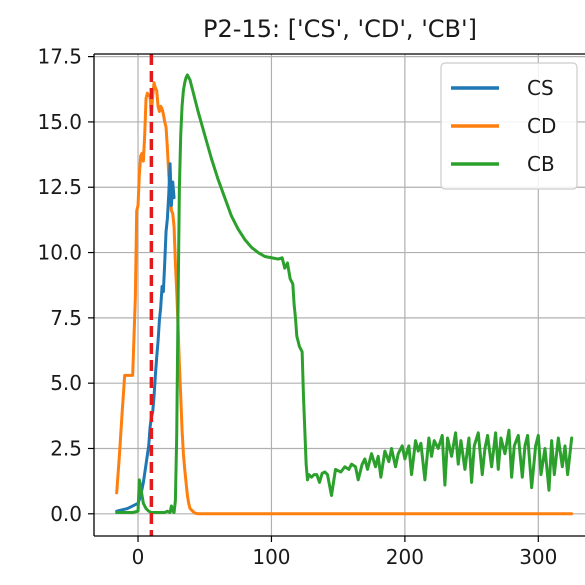  Describe the element at coordinates (59, 187) in the screenshot. I see `y-tick-label: 12.5` at that location.